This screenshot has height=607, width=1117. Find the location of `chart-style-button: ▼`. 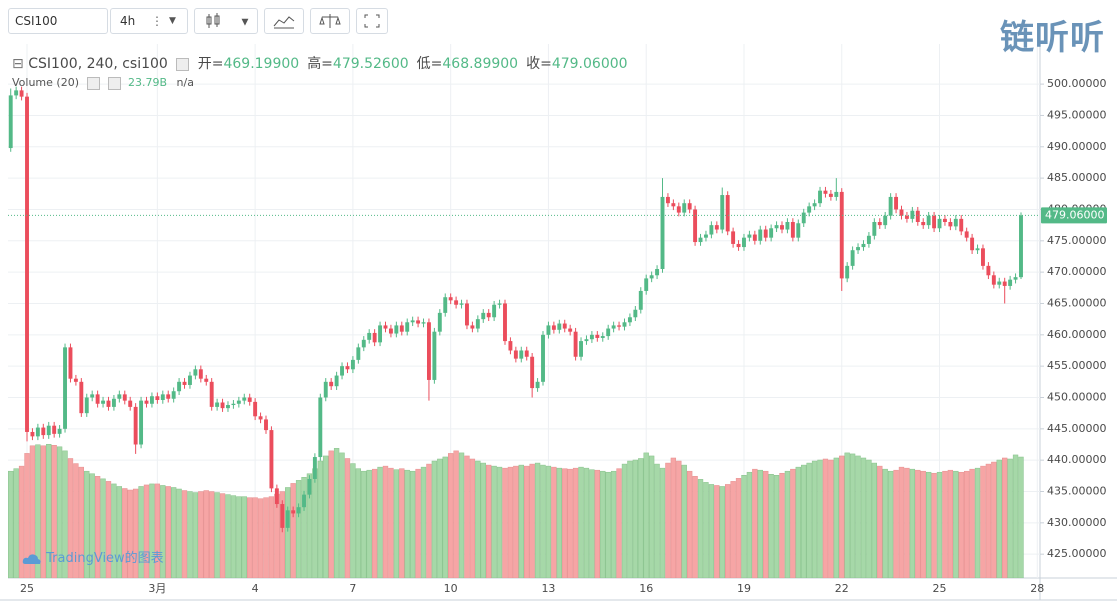

chart-style-button: ▼ is located at coordinates (226, 21).